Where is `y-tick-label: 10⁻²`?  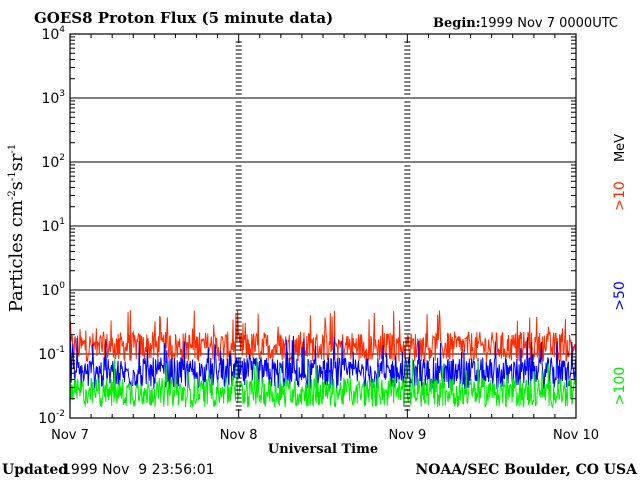 y-tick-label: 10⁻² is located at coordinates (51, 418).